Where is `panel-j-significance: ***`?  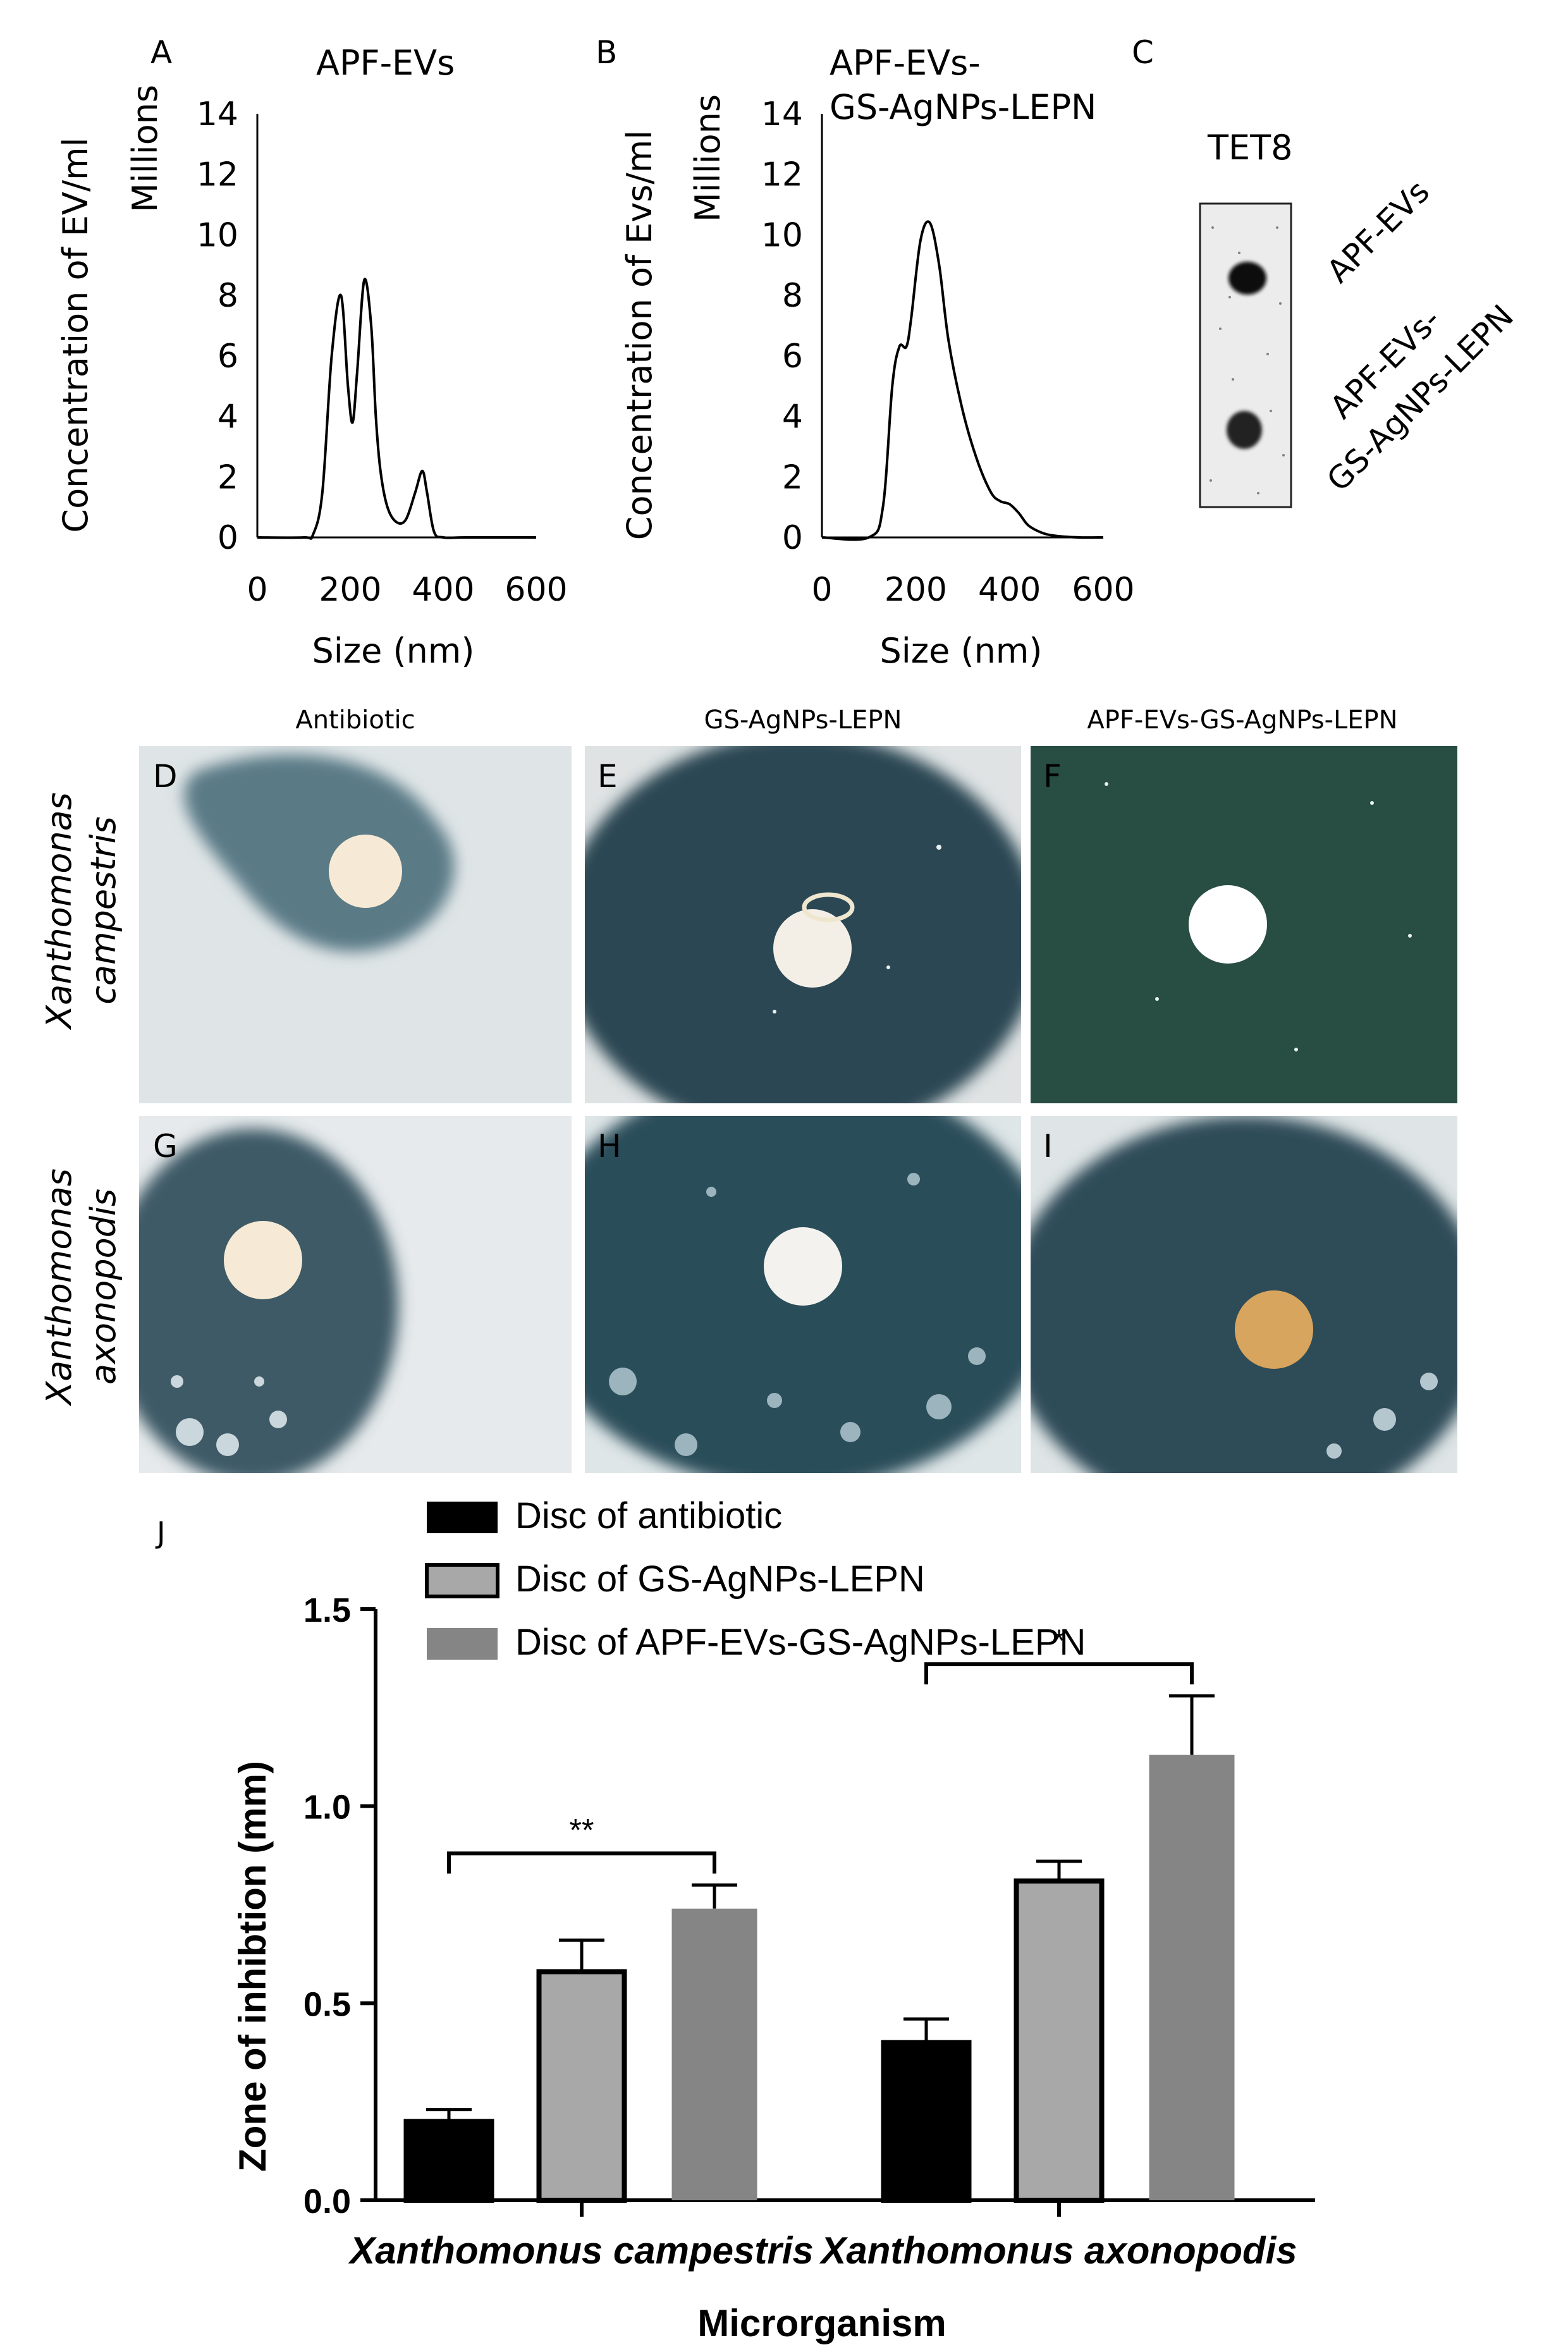
panel-j-significance: *** is located at coordinates (820, 1748).